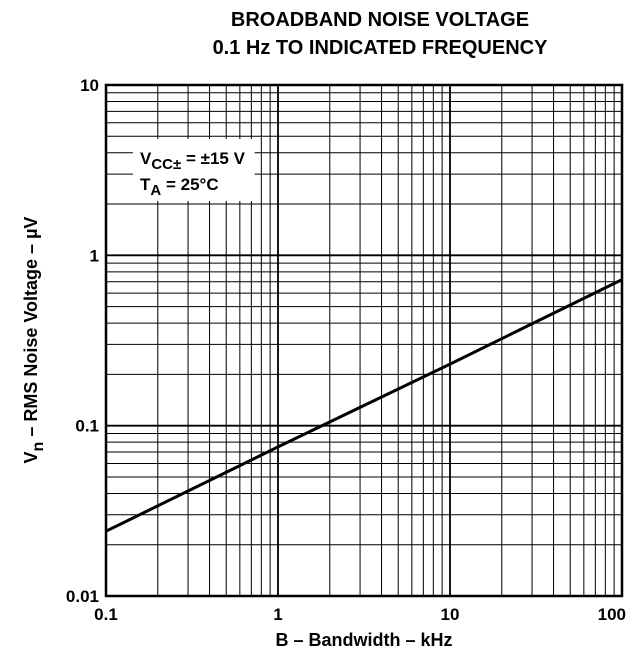 The width and height of the screenshot is (639, 654). What do you see at coordinates (106, 614) in the screenshot?
I see `x-tick-label: 0.1` at bounding box center [106, 614].